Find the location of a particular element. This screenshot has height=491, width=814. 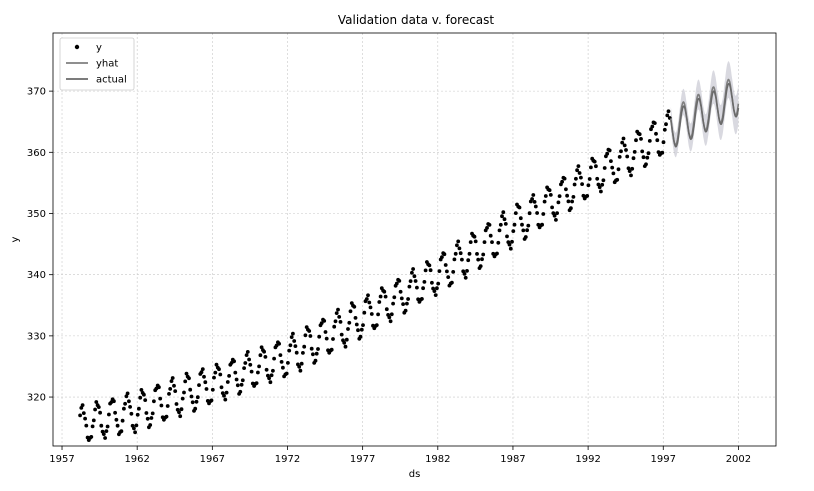

x-tick-label: 1992 is located at coordinates (587, 459).